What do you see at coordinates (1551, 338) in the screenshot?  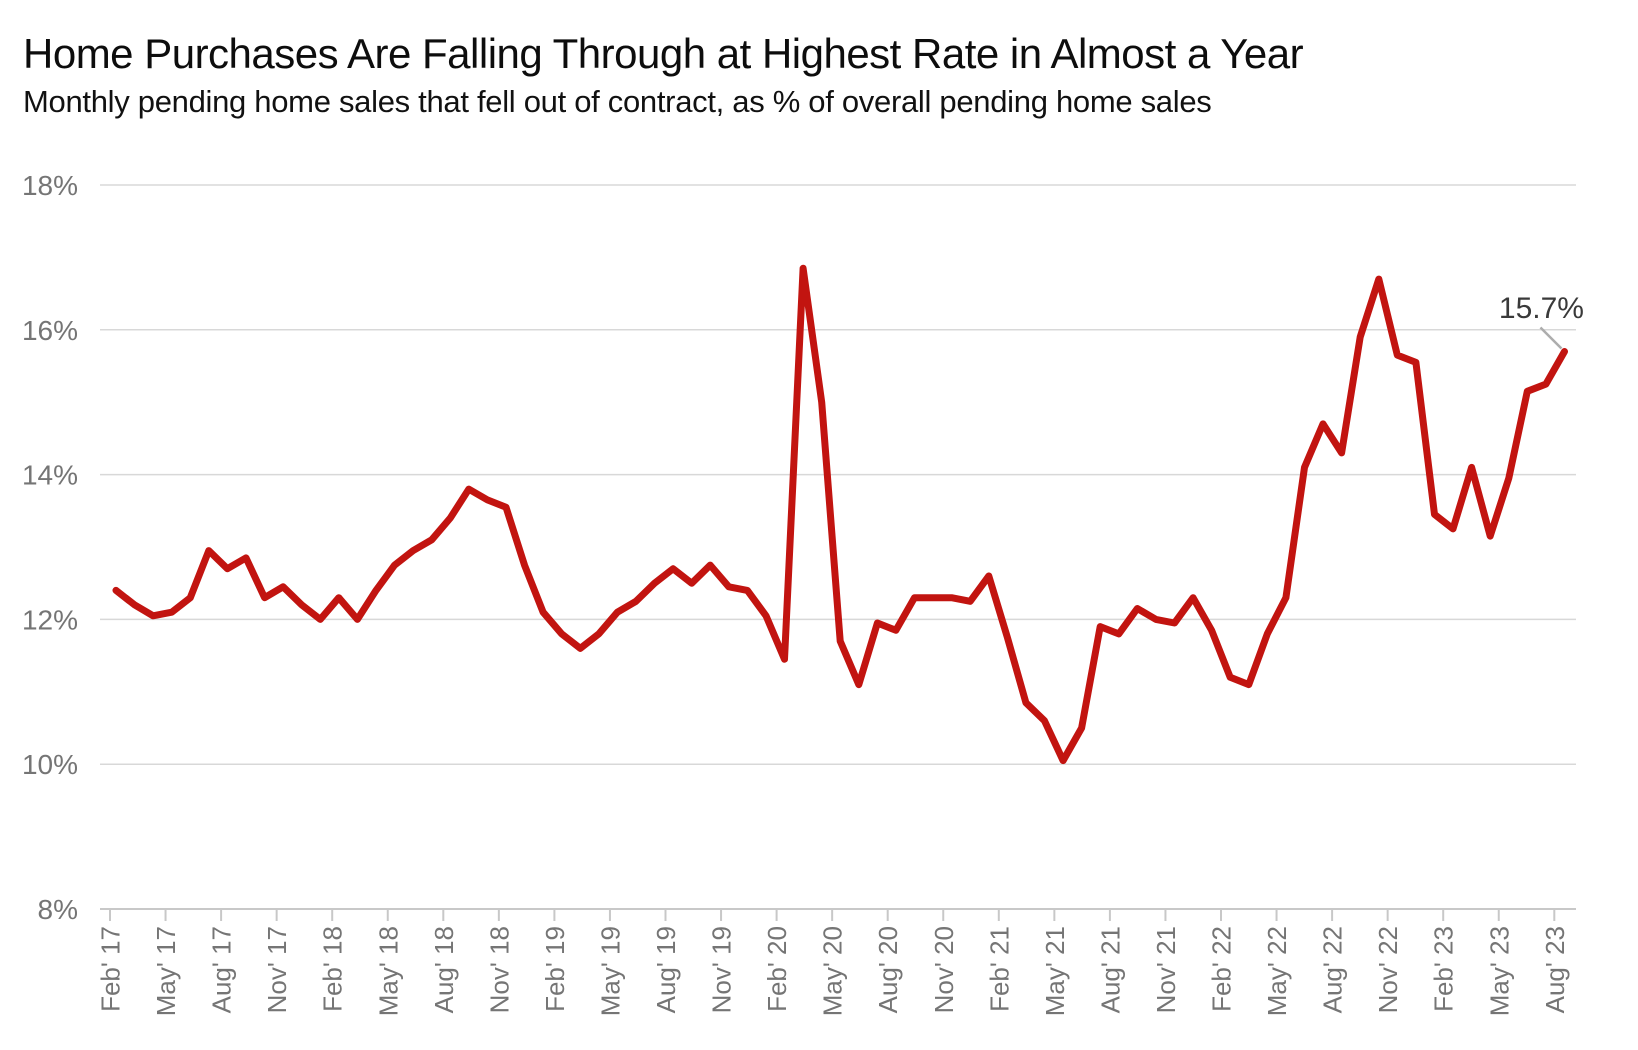 I see `annotation-leader-line` at bounding box center [1551, 338].